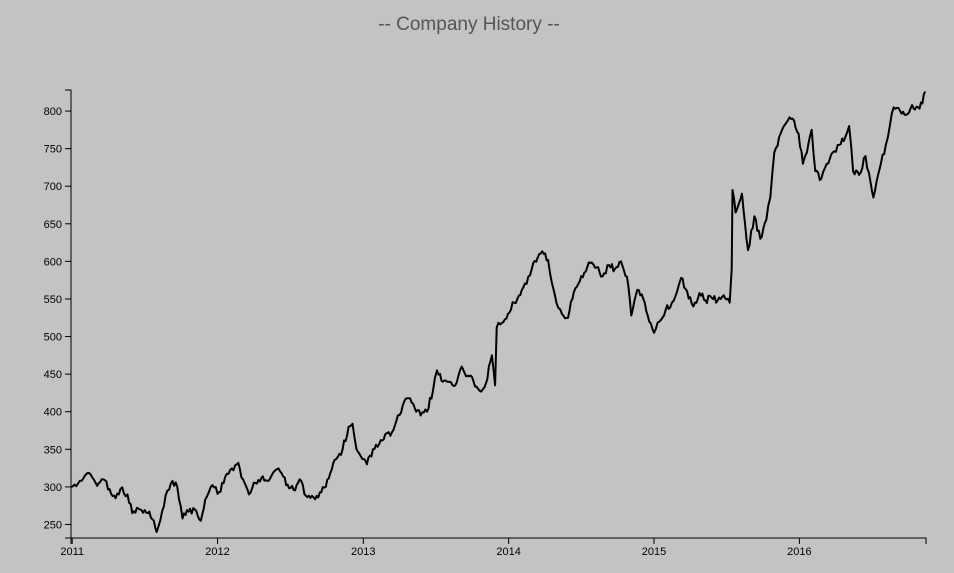 Image resolution: width=954 pixels, height=573 pixels. What do you see at coordinates (363, 552) in the screenshot?
I see `x-tick-label: 2013` at bounding box center [363, 552].